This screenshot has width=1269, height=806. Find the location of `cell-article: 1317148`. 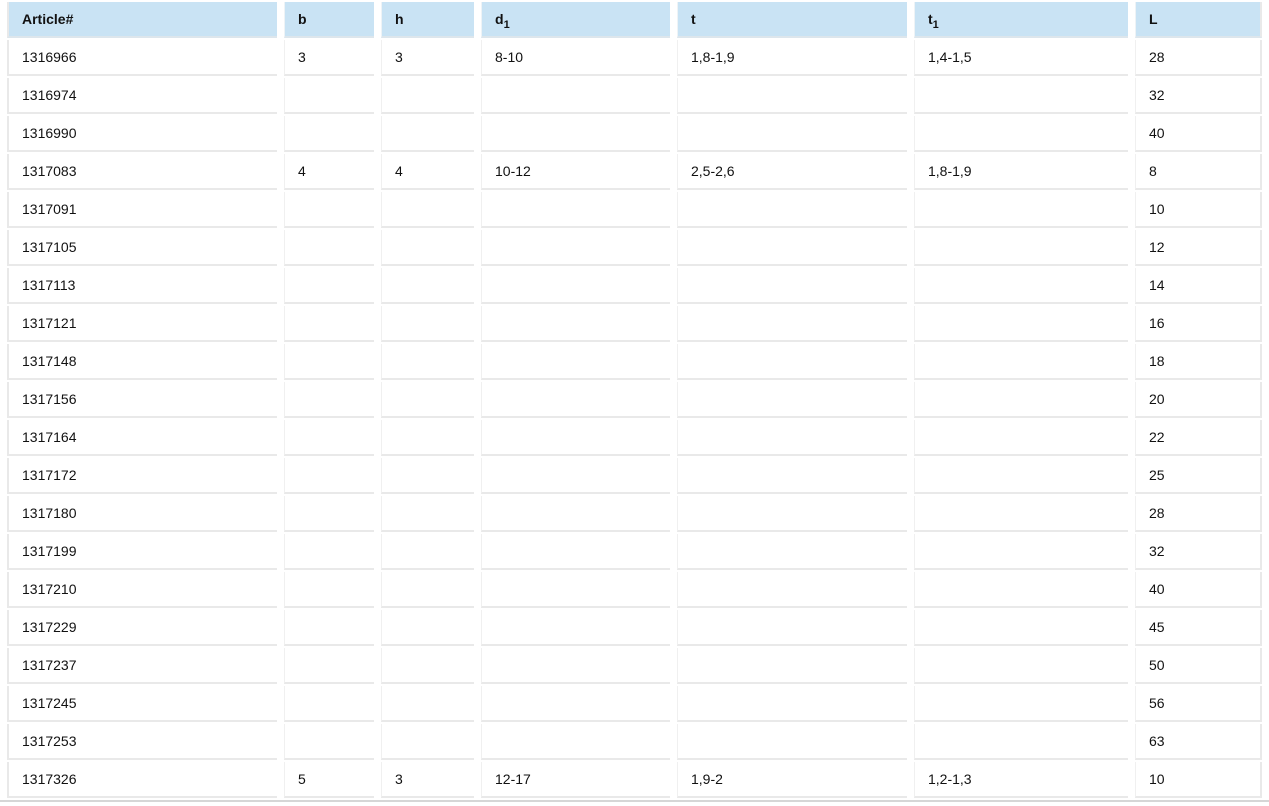

cell-article: 1317148 is located at coordinates (142, 362).